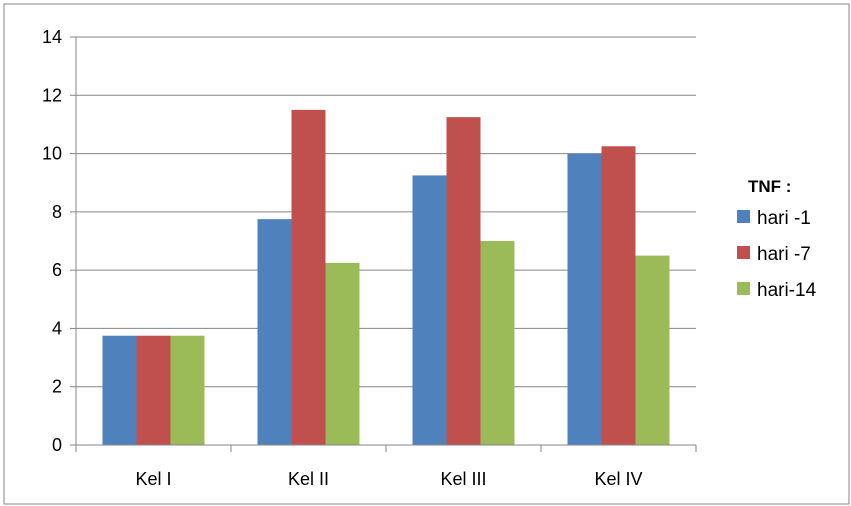 This screenshot has height=506, width=851. Describe the element at coordinates (52, 154) in the screenshot. I see `y-tick-label: 10` at that location.